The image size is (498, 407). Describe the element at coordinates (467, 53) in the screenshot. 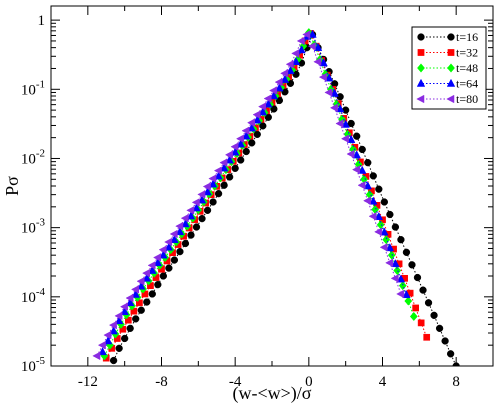

I see `legend-label: t=32` at that location.